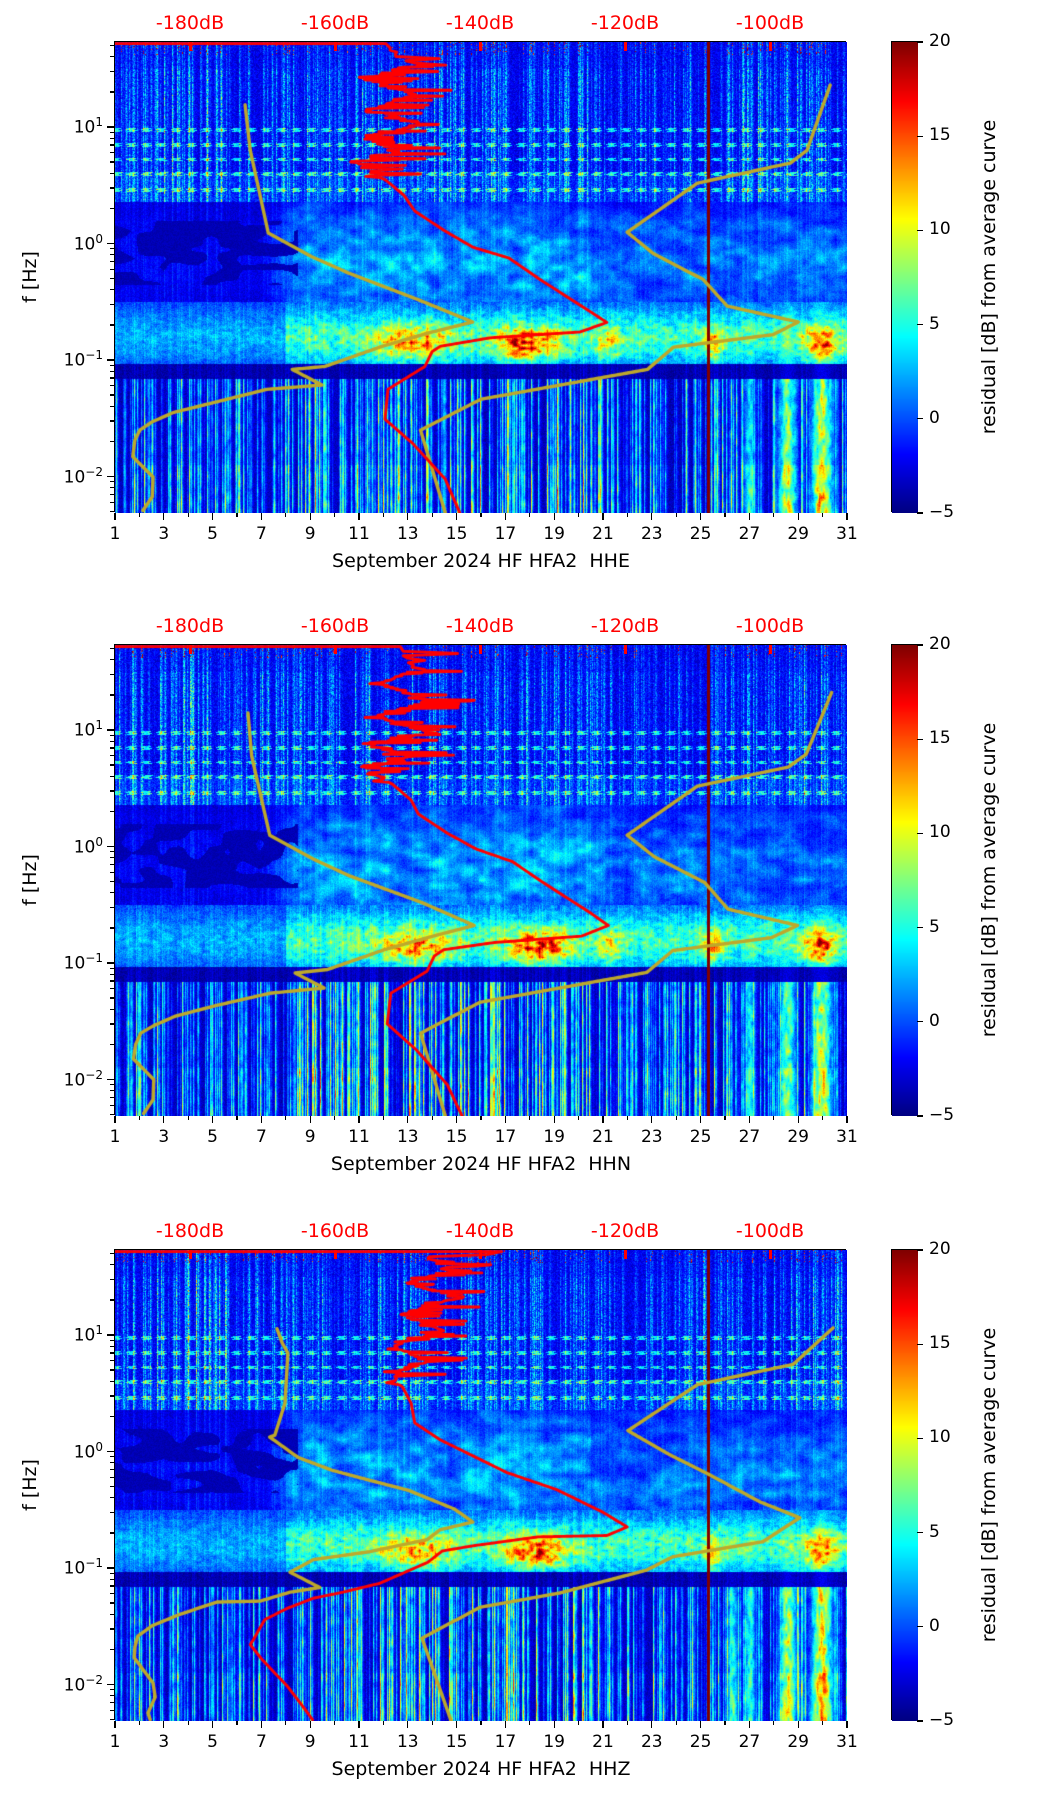 The height and width of the screenshot is (1806, 1052). Describe the element at coordinates (798, 1137) in the screenshot. I see `x-tick-label: 29` at that location.